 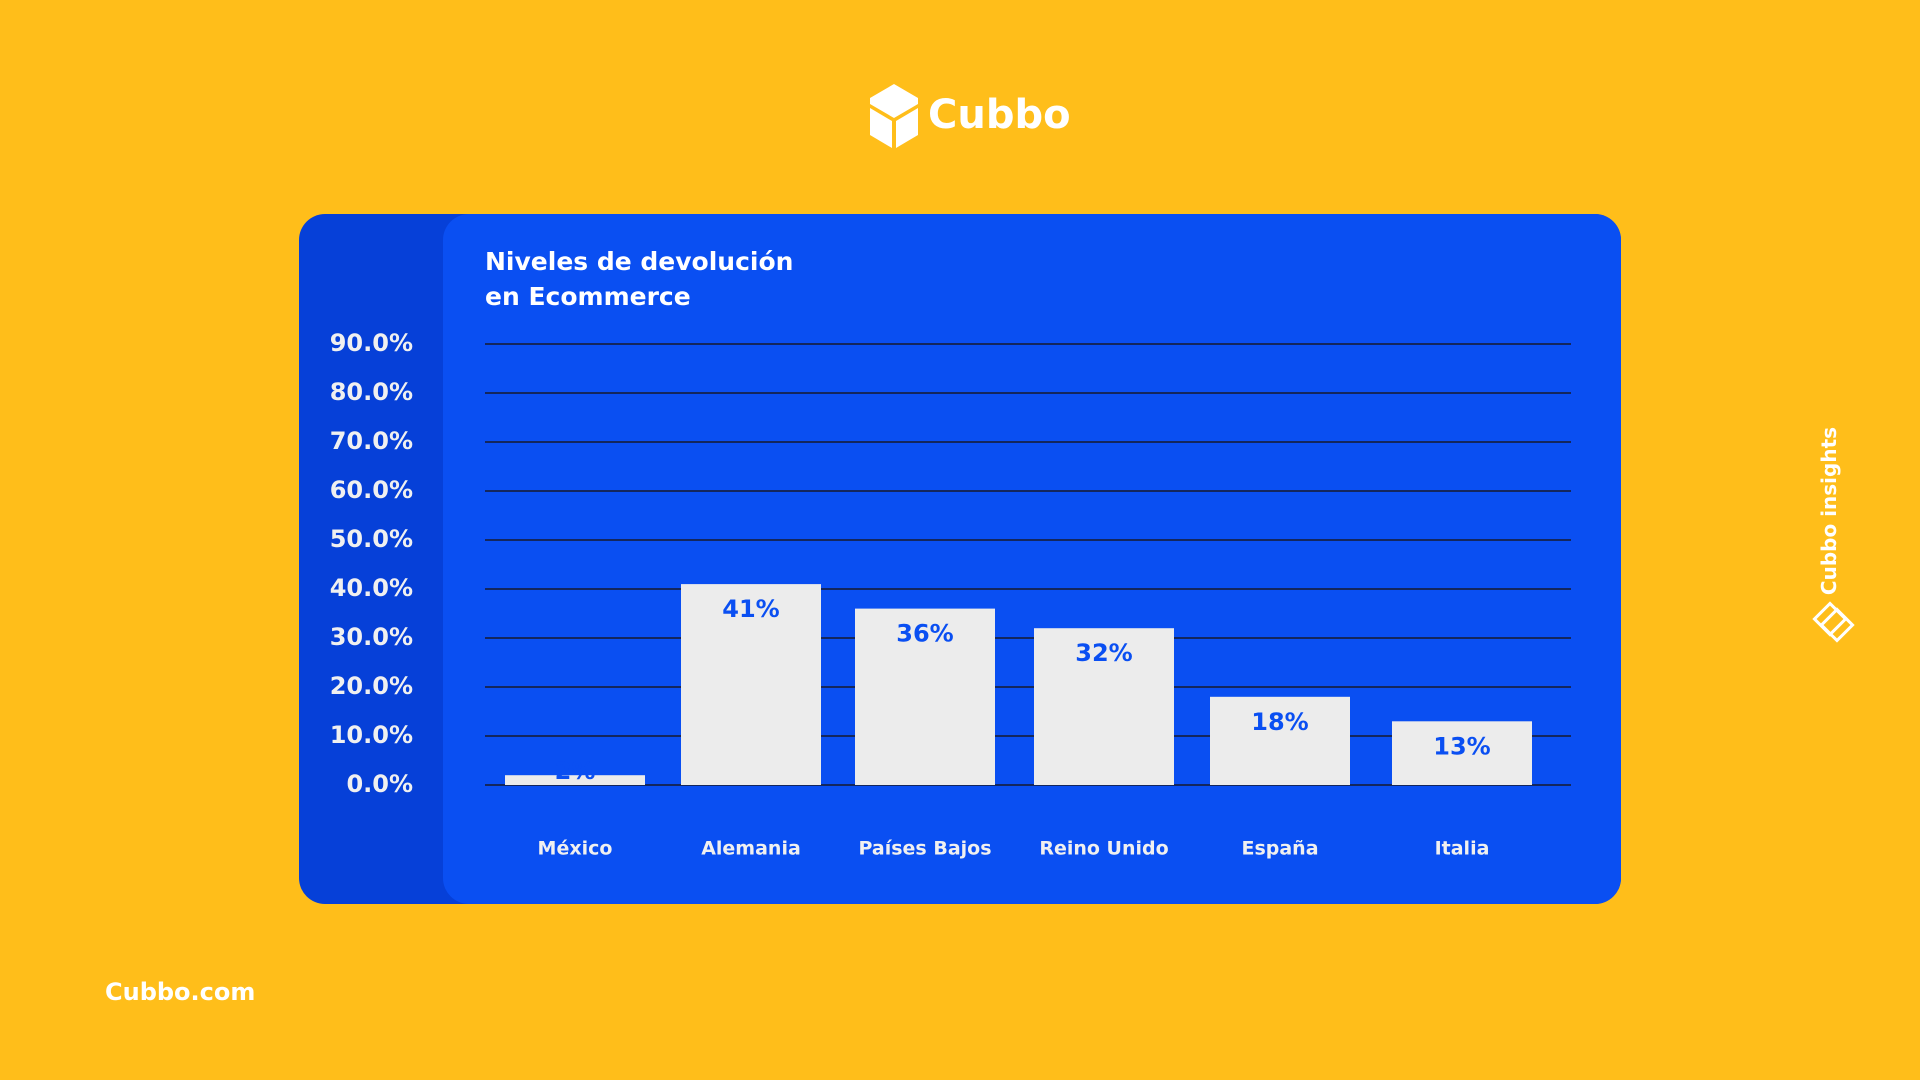 I want to click on y-tick-label: 70.0%, so click(x=371, y=441).